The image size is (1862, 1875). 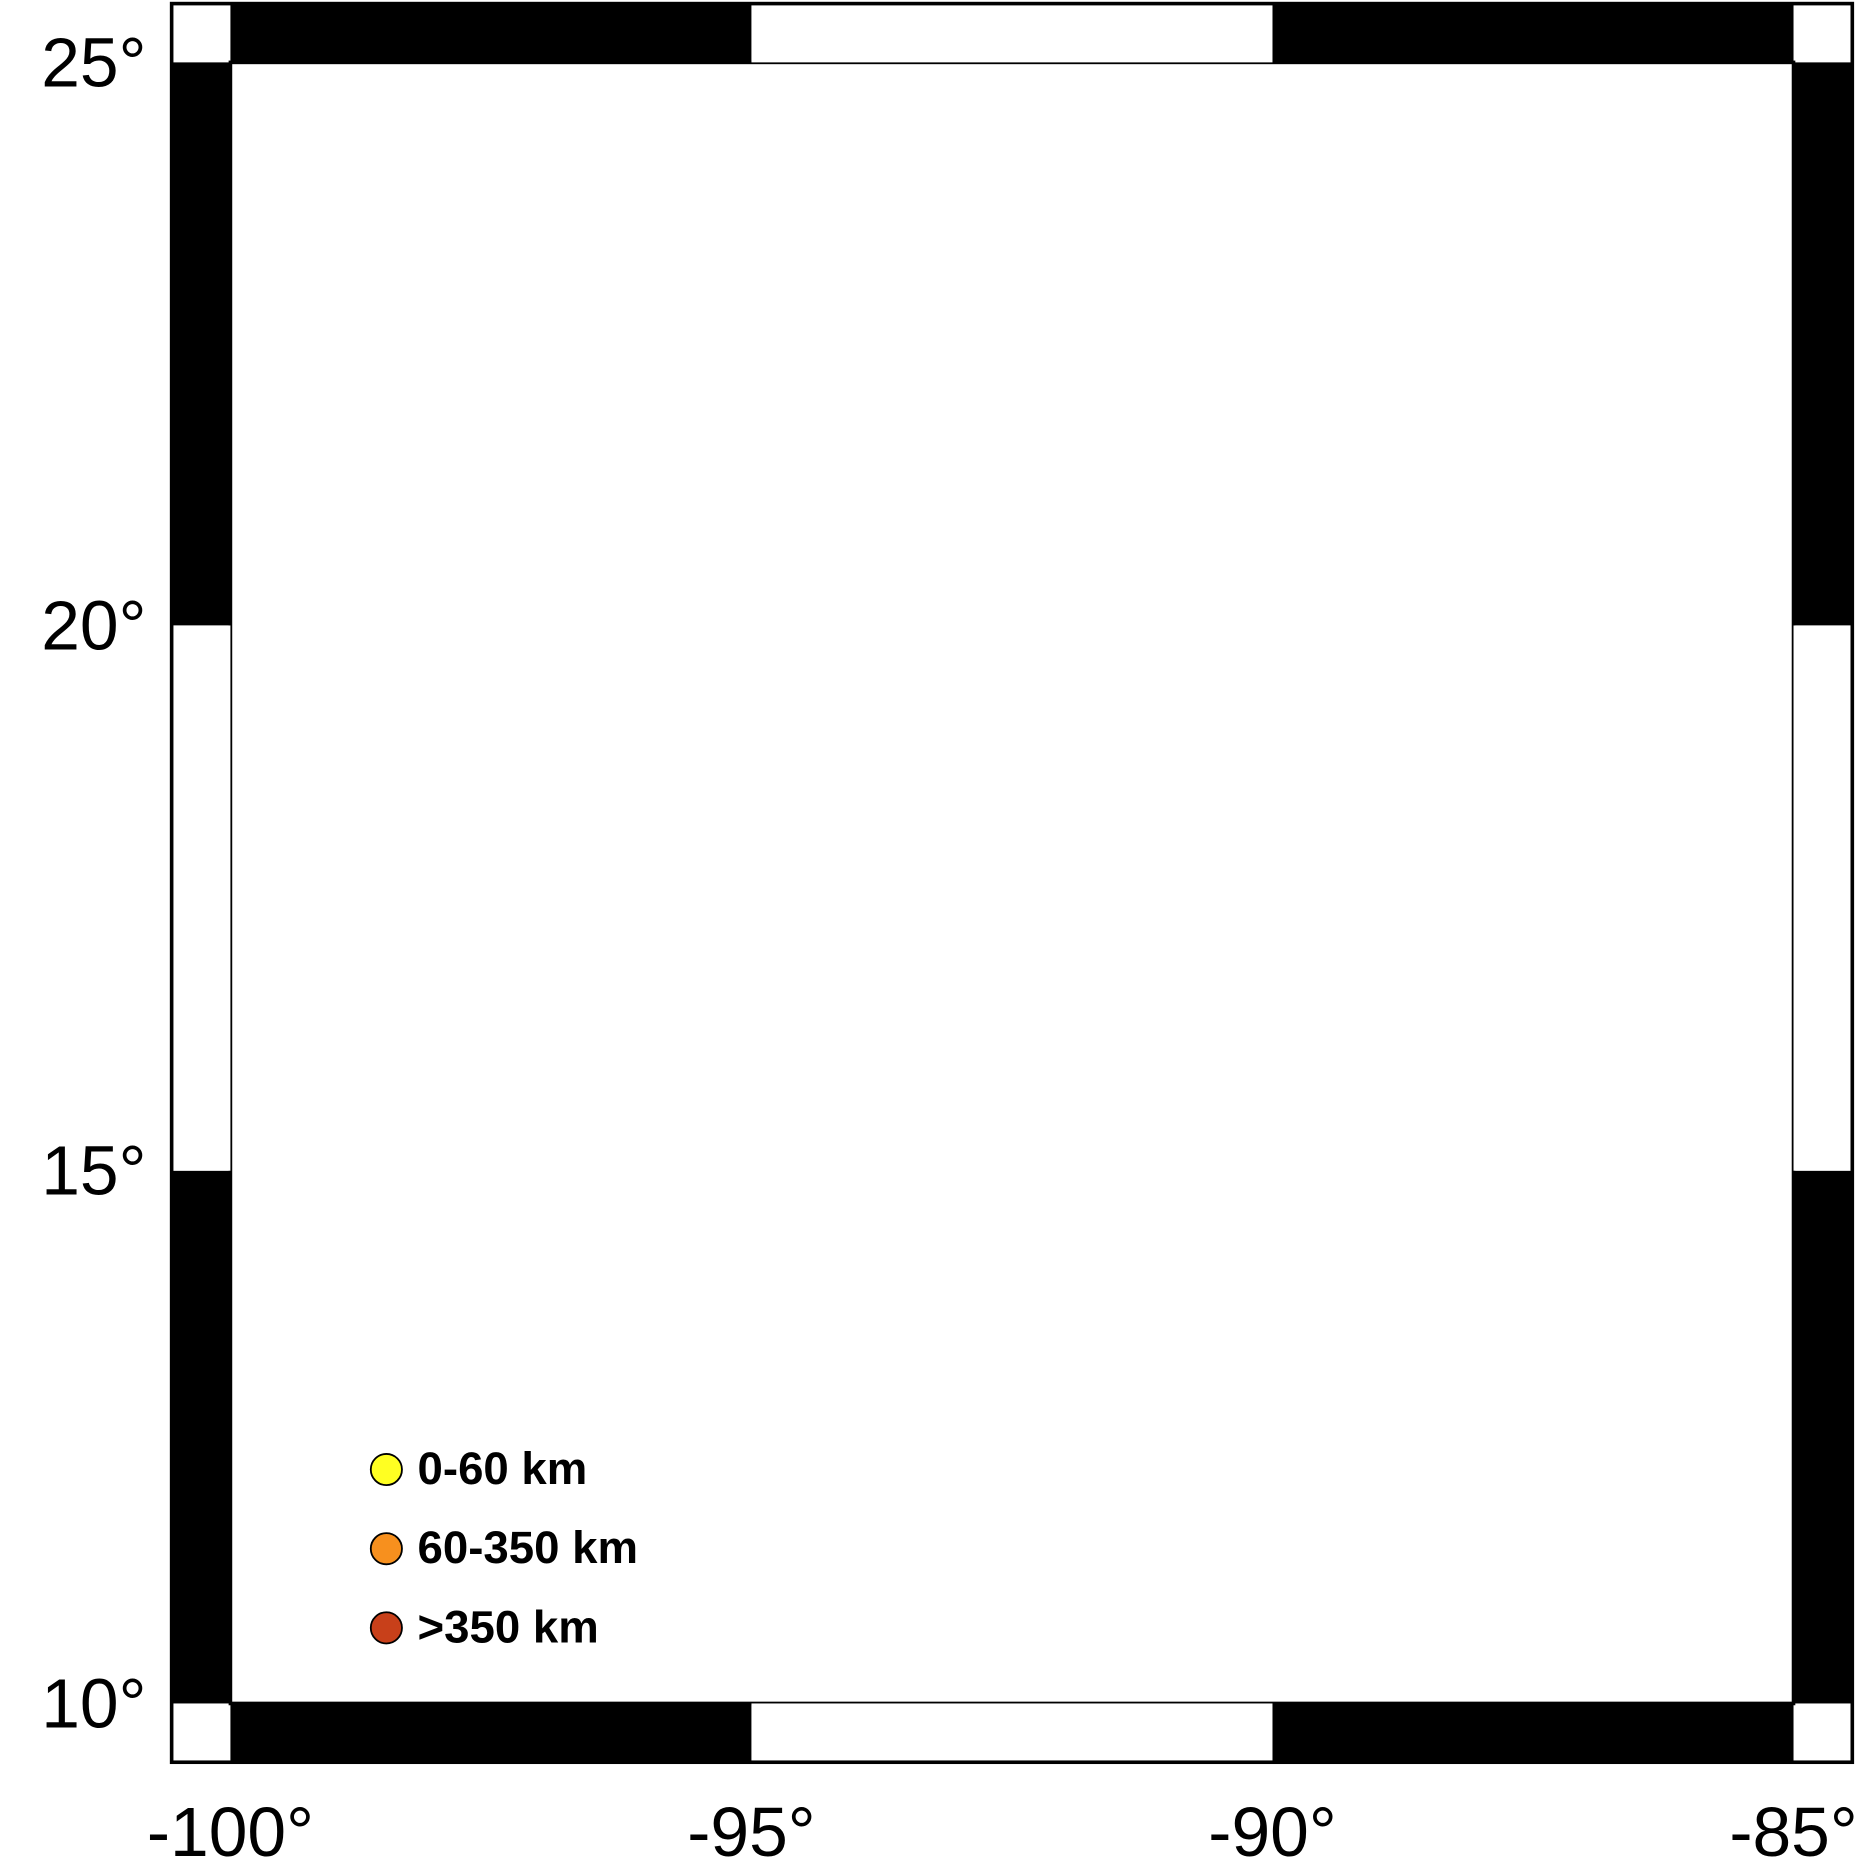 What do you see at coordinates (93, 1171) in the screenshot?
I see `y-tick-label: 15°` at bounding box center [93, 1171].